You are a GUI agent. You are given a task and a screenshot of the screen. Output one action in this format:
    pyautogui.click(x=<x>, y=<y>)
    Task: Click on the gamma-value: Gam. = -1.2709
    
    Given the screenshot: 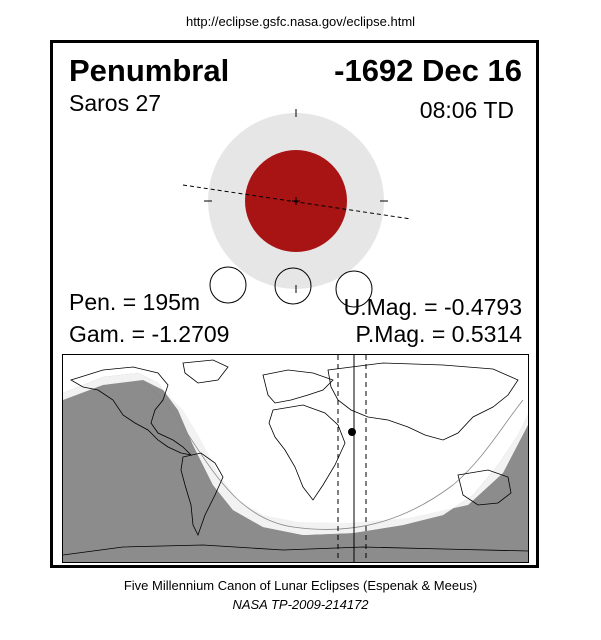 What is the action you would take?
    pyautogui.click(x=149, y=334)
    